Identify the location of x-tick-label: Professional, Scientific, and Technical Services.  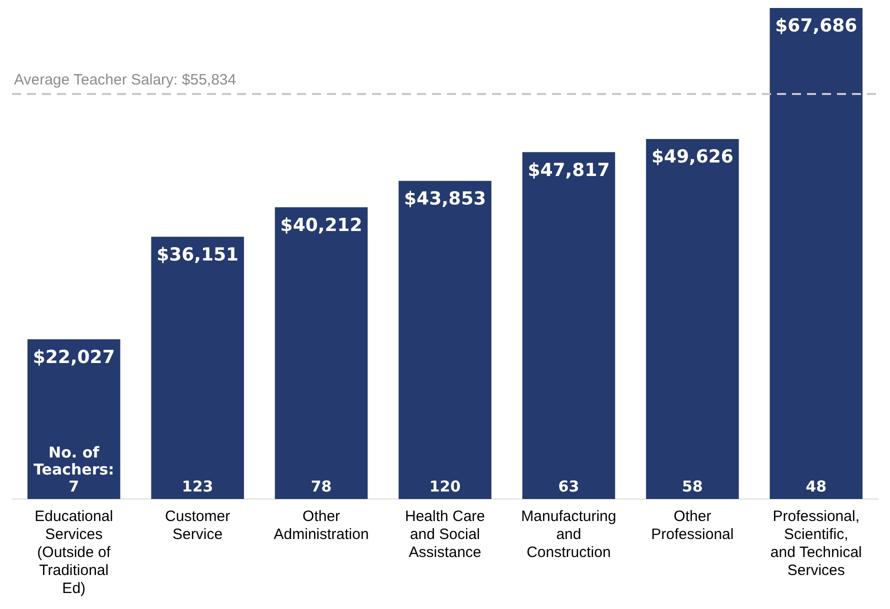
(816, 544).